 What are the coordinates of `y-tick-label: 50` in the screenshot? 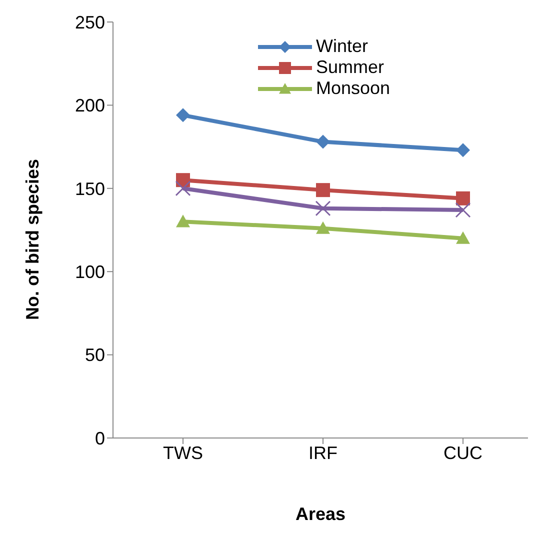 It's located at (94, 355).